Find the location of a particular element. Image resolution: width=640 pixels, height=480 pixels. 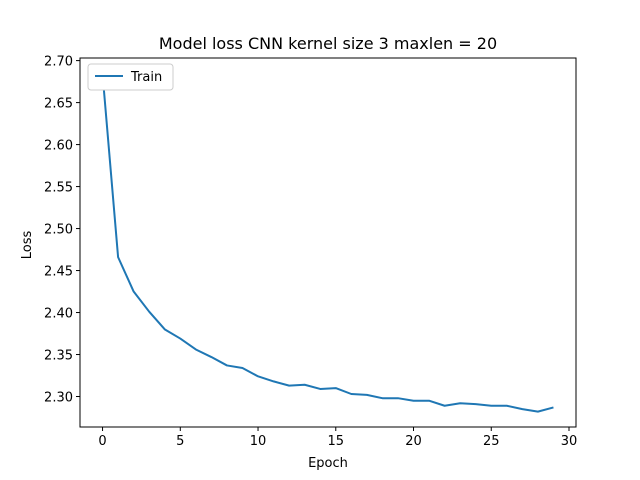

y-tick-label: 2.35 is located at coordinates (58, 356).